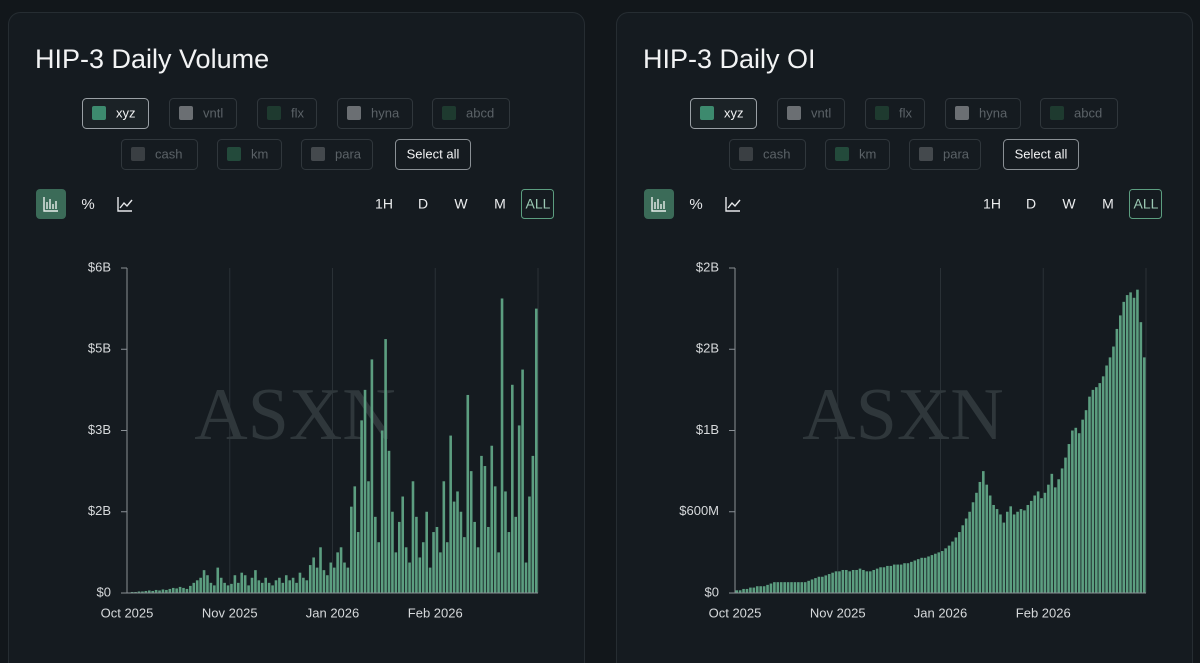 This screenshot has width=1200, height=663. Describe the element at coordinates (838, 612) in the screenshot. I see `x-tick-label: Nov 2025` at that location.